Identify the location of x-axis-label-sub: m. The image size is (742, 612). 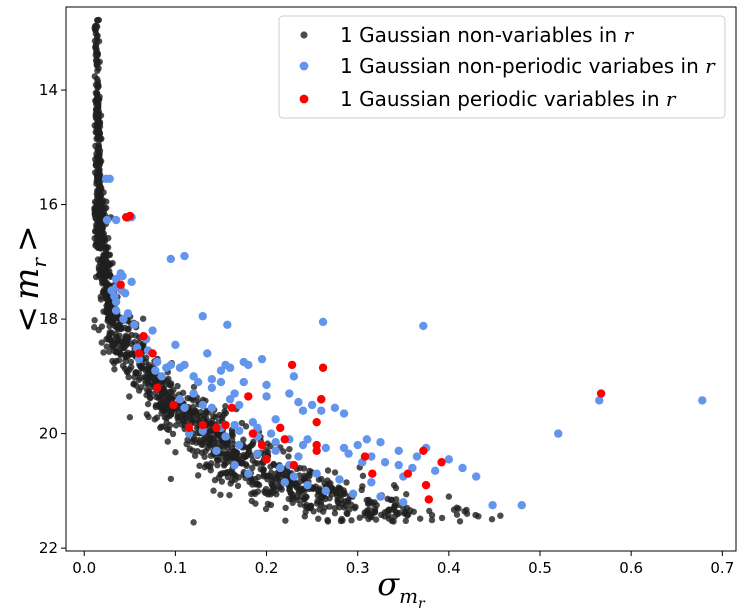
(408, 596).